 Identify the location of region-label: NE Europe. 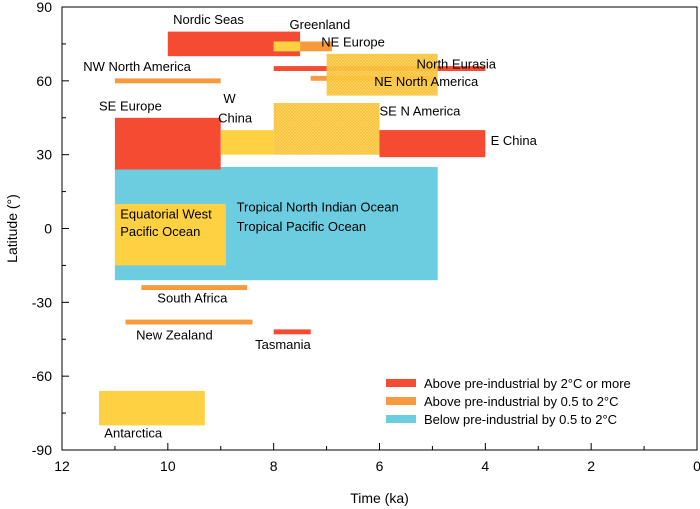
(353, 41).